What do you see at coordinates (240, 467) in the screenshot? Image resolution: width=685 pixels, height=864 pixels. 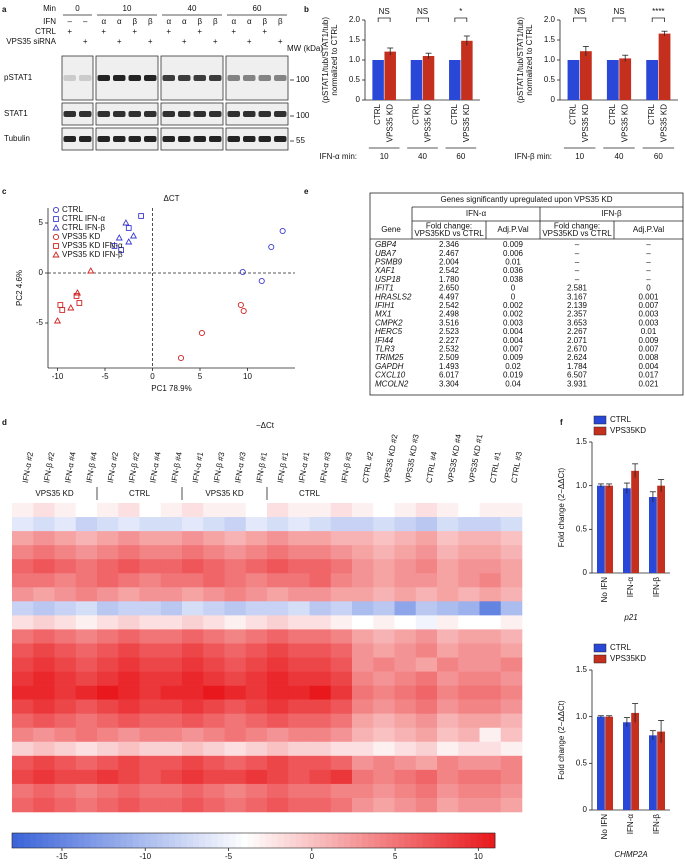 I see `column-label: IFN-α #3` at bounding box center [240, 467].